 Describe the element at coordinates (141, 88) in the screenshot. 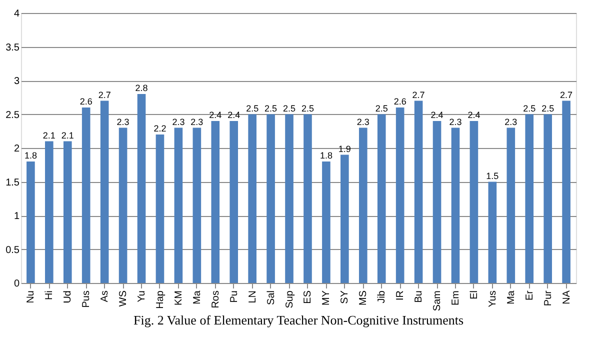

I see `data-label: 2.8` at that location.